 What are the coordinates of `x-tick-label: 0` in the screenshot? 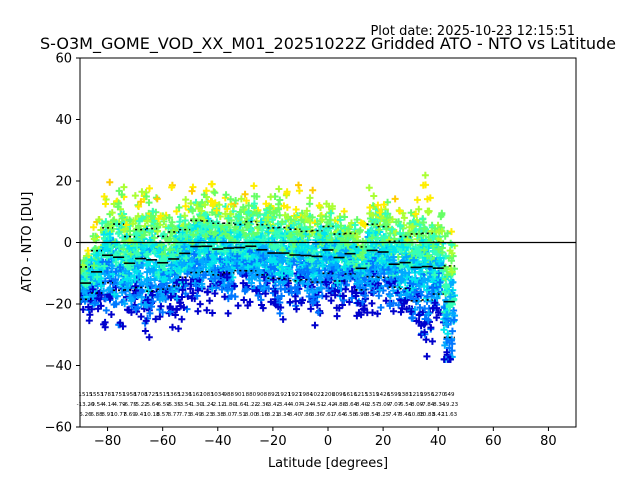 It's located at (328, 441).